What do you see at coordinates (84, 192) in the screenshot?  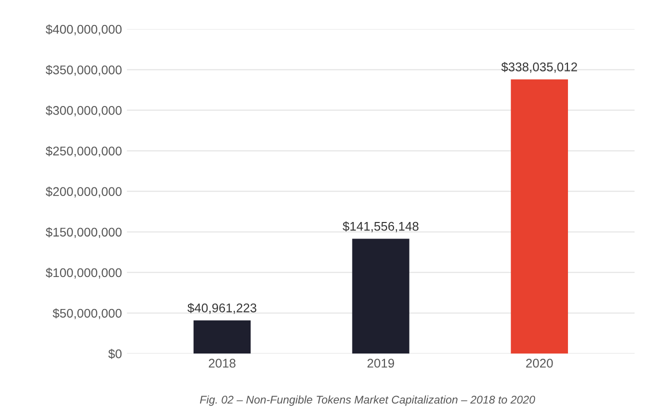 I see `y-tick-label: $200,000,000` at bounding box center [84, 192].